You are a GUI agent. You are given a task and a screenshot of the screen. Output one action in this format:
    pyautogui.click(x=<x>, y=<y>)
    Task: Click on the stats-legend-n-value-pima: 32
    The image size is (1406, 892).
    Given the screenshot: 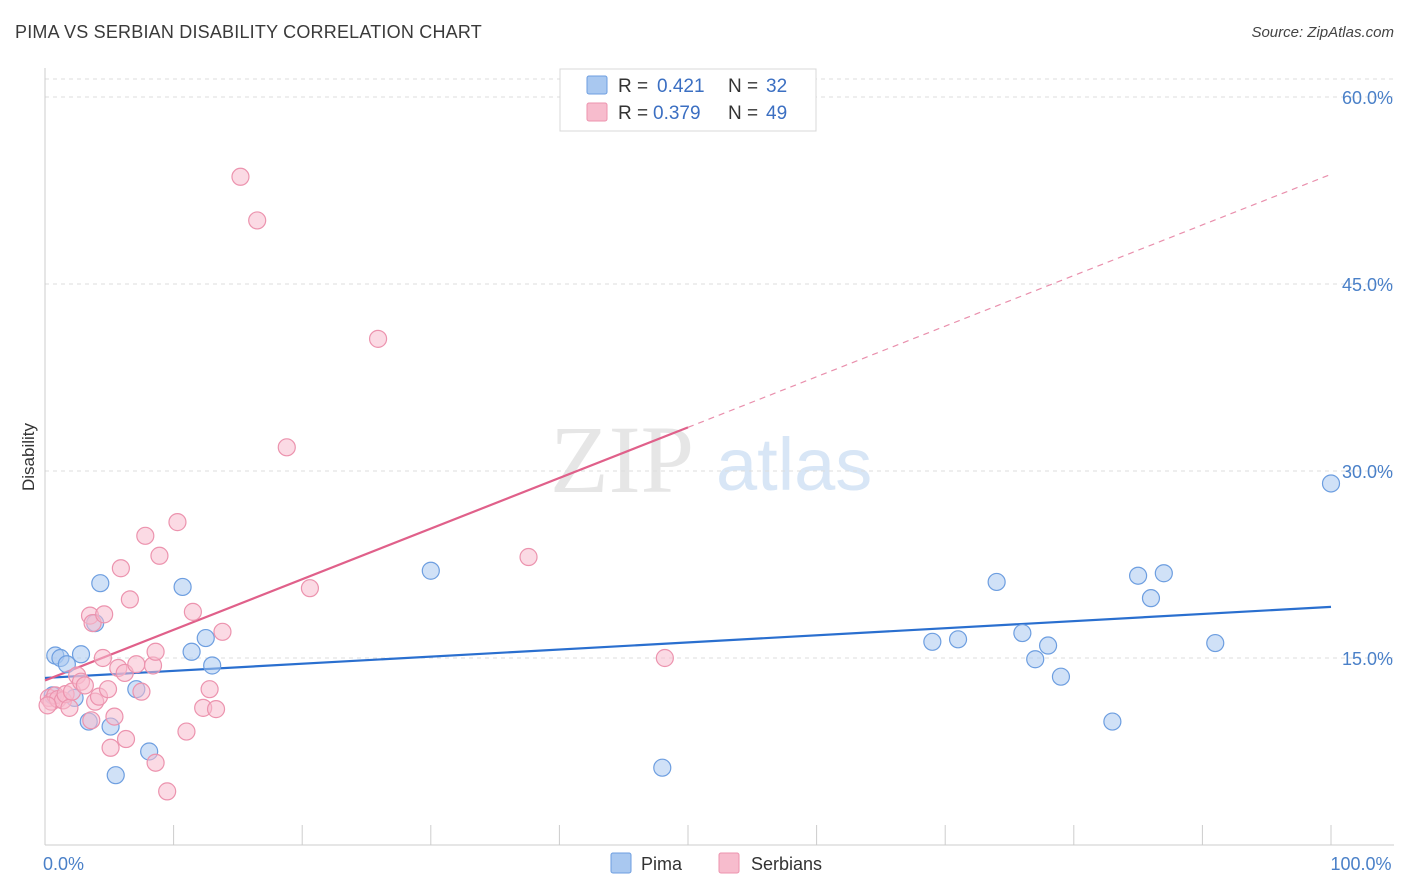 What is the action you would take?
    pyautogui.click(x=776, y=86)
    